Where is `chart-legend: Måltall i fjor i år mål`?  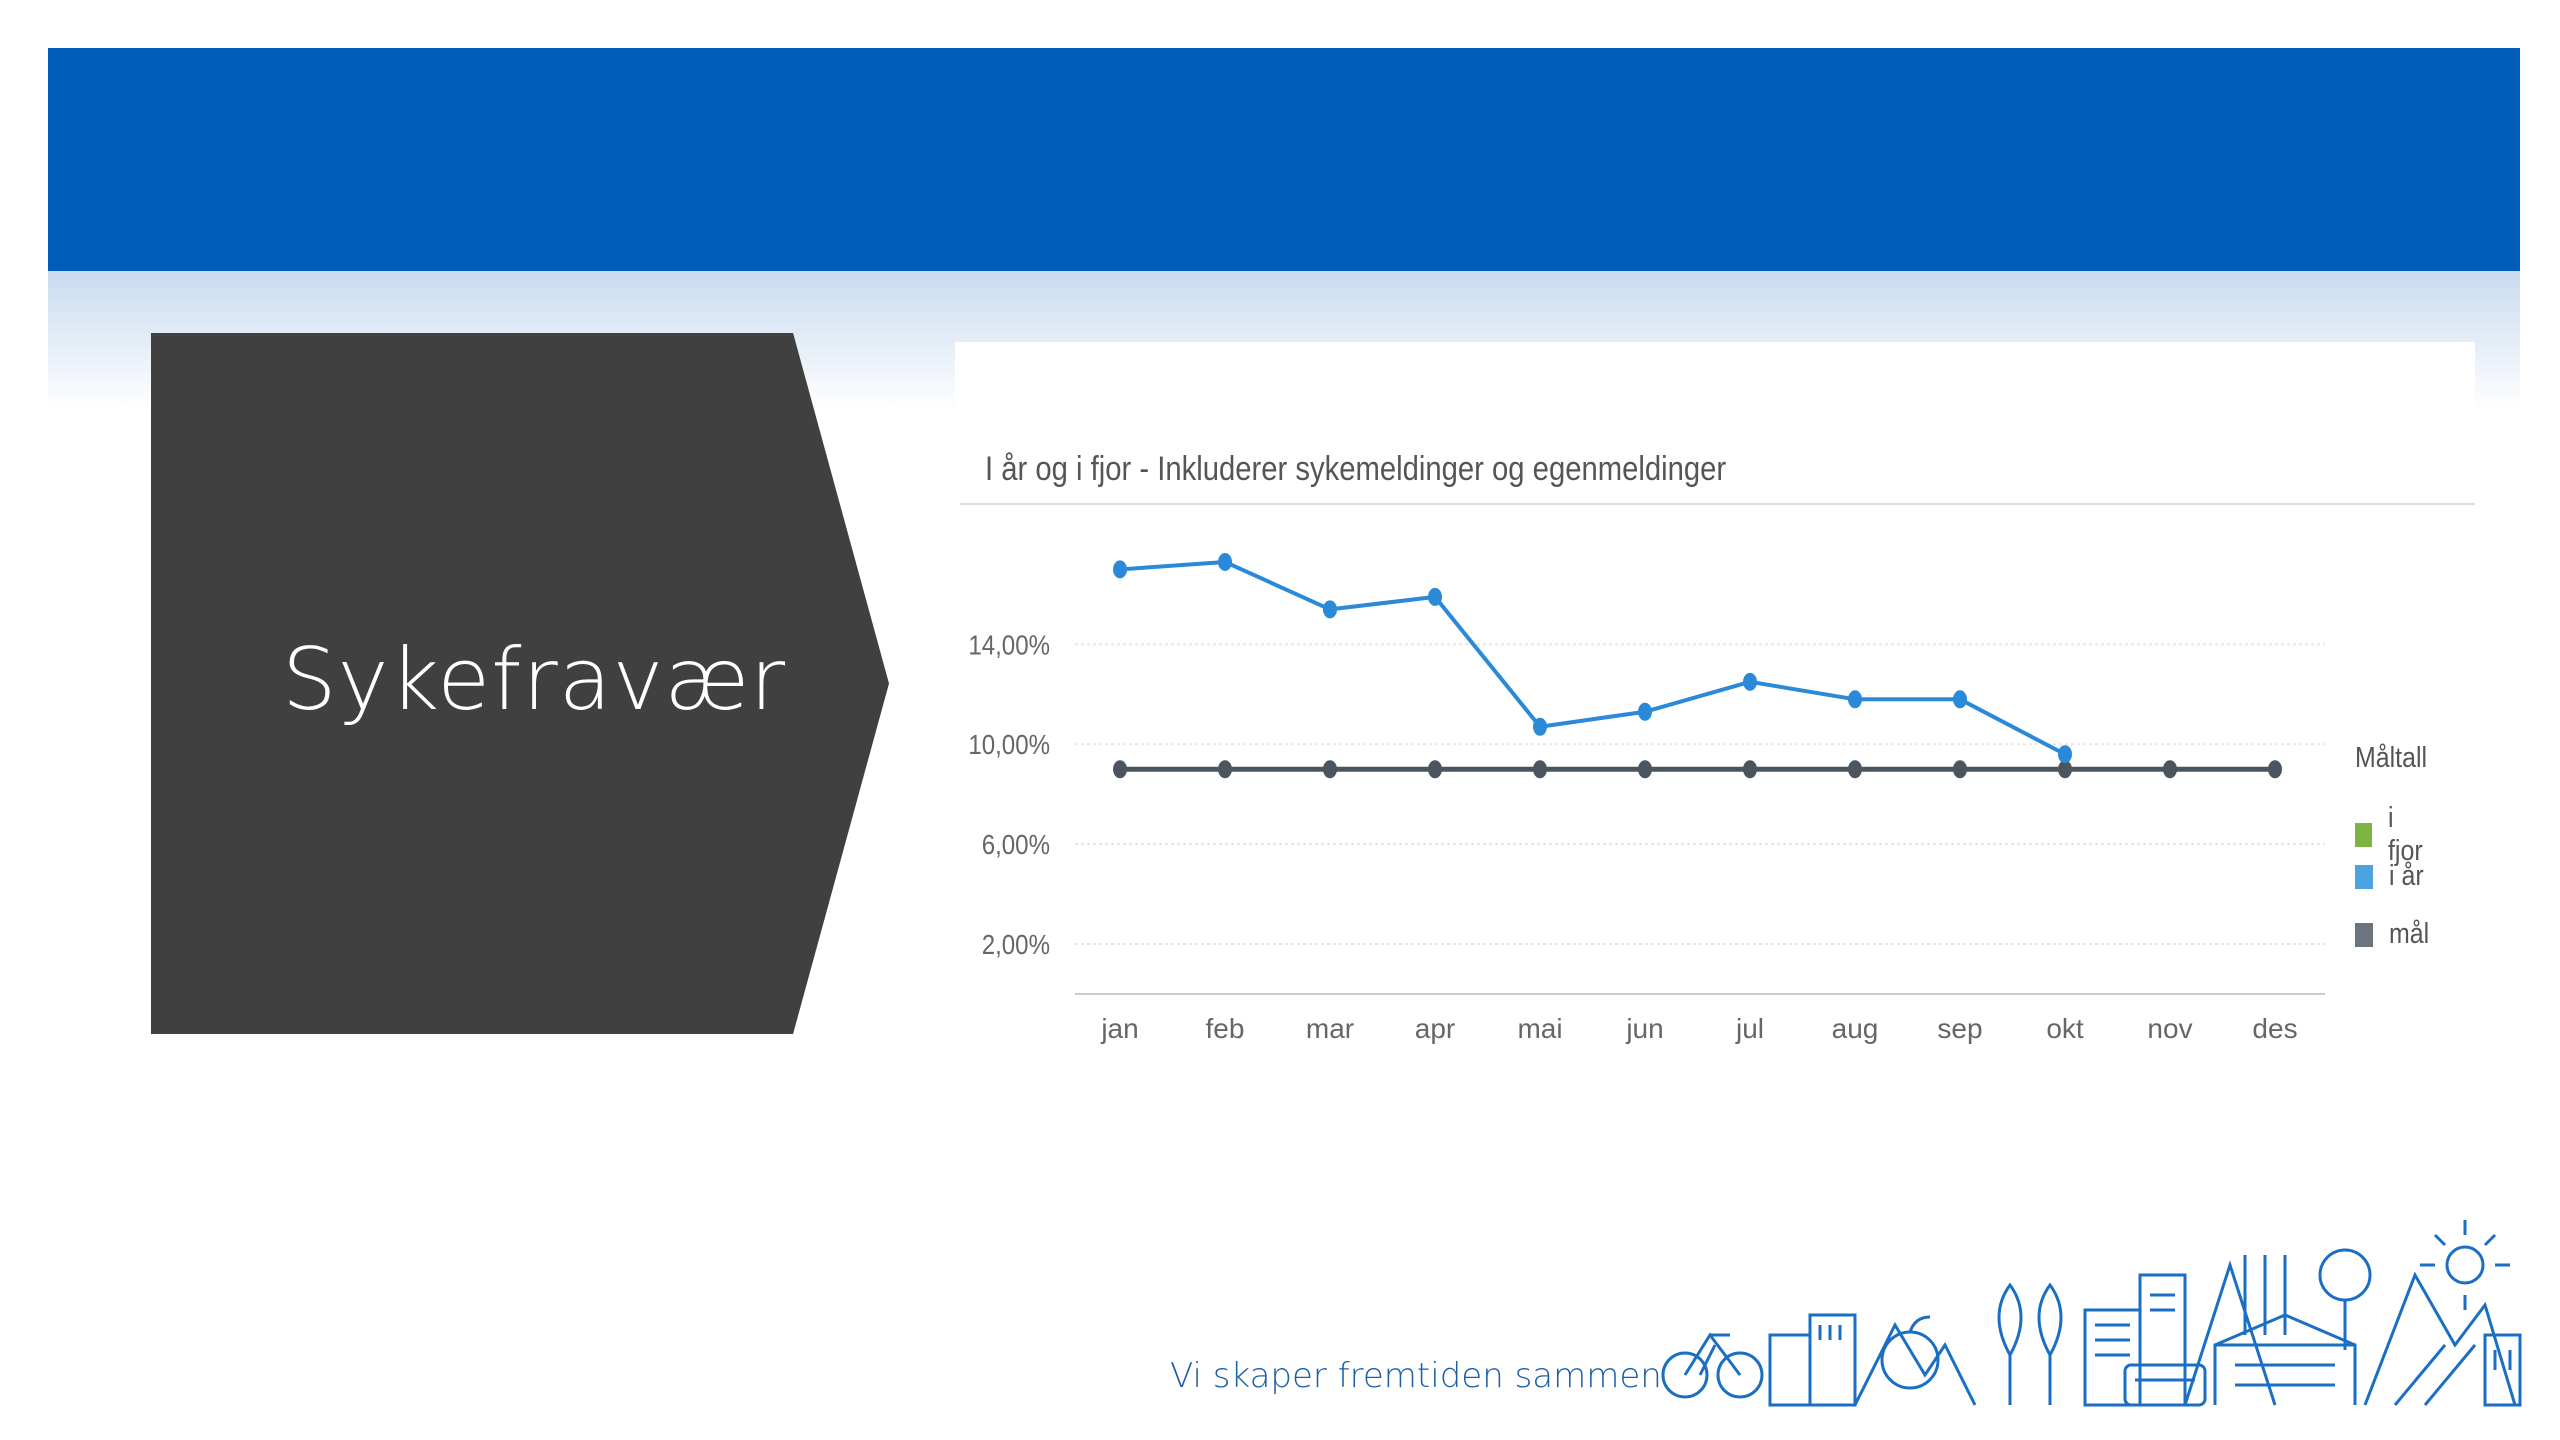
chart-legend: Måltall i fjor i år mål is located at coordinates (2397, 846).